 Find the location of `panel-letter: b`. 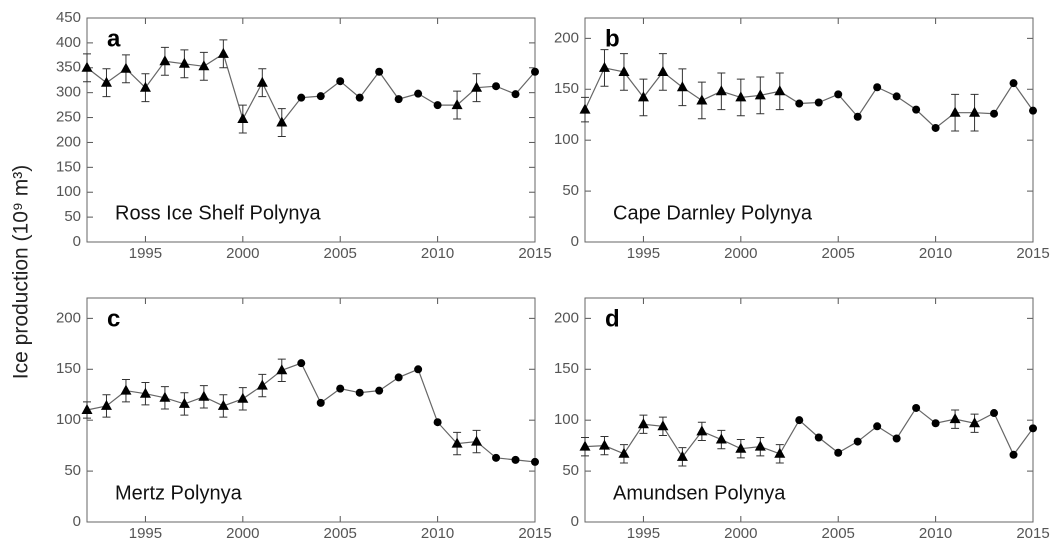

panel-letter: b is located at coordinates (612, 38).